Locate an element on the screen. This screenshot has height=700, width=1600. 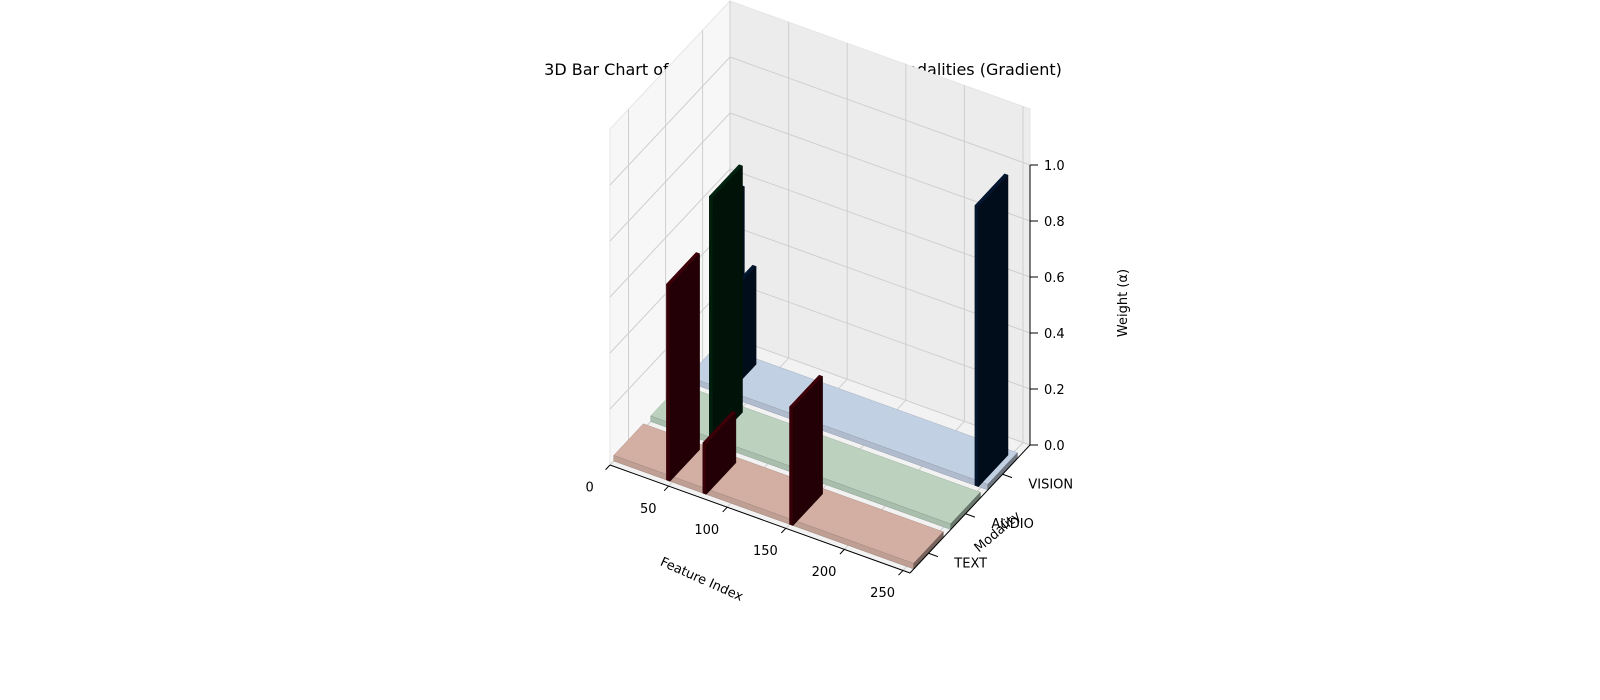
x-axis-label: Feature Index is located at coordinates (702, 580).